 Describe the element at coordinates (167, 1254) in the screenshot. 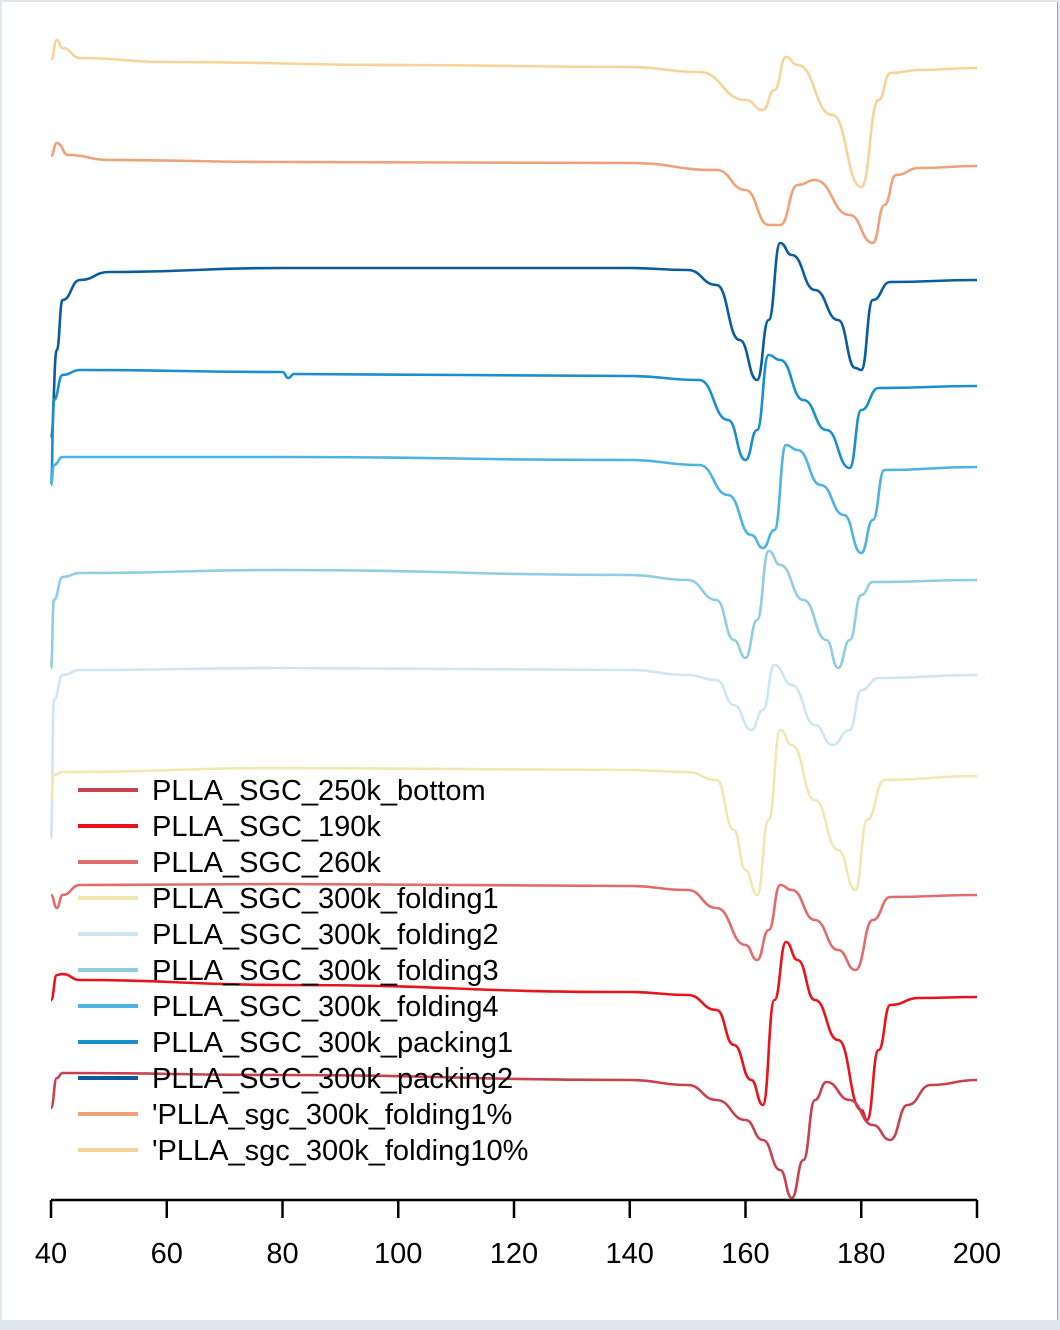

I see `x-tick-label: 60` at that location.